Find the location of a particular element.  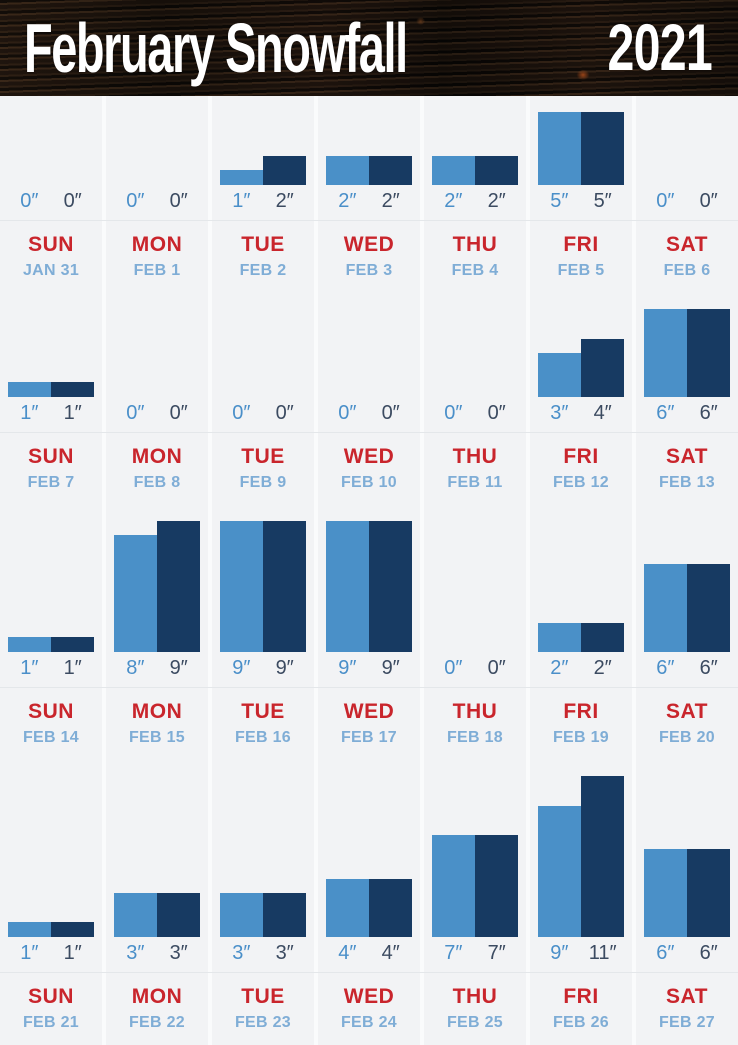

day-cell: 2″ 2″ is located at coordinates (581, 596).